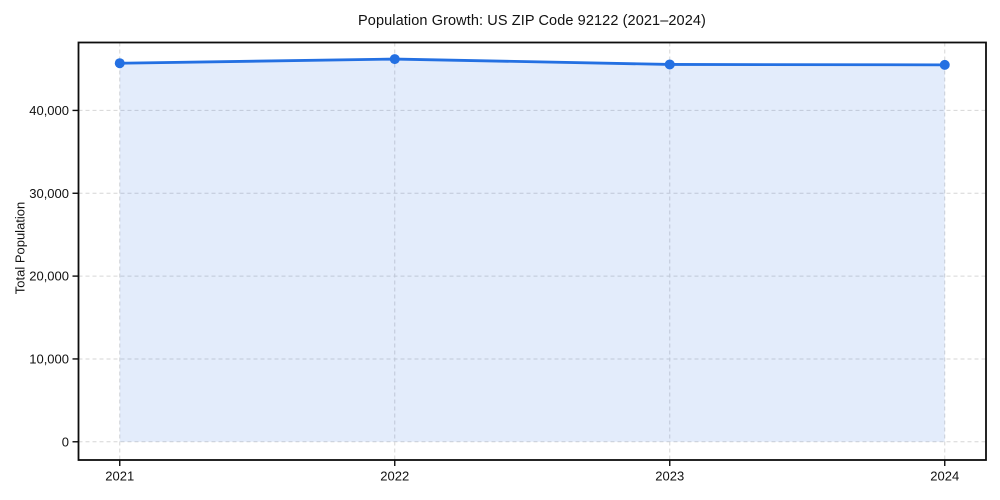  I want to click on y-tick-label: 20,000, so click(49, 276).